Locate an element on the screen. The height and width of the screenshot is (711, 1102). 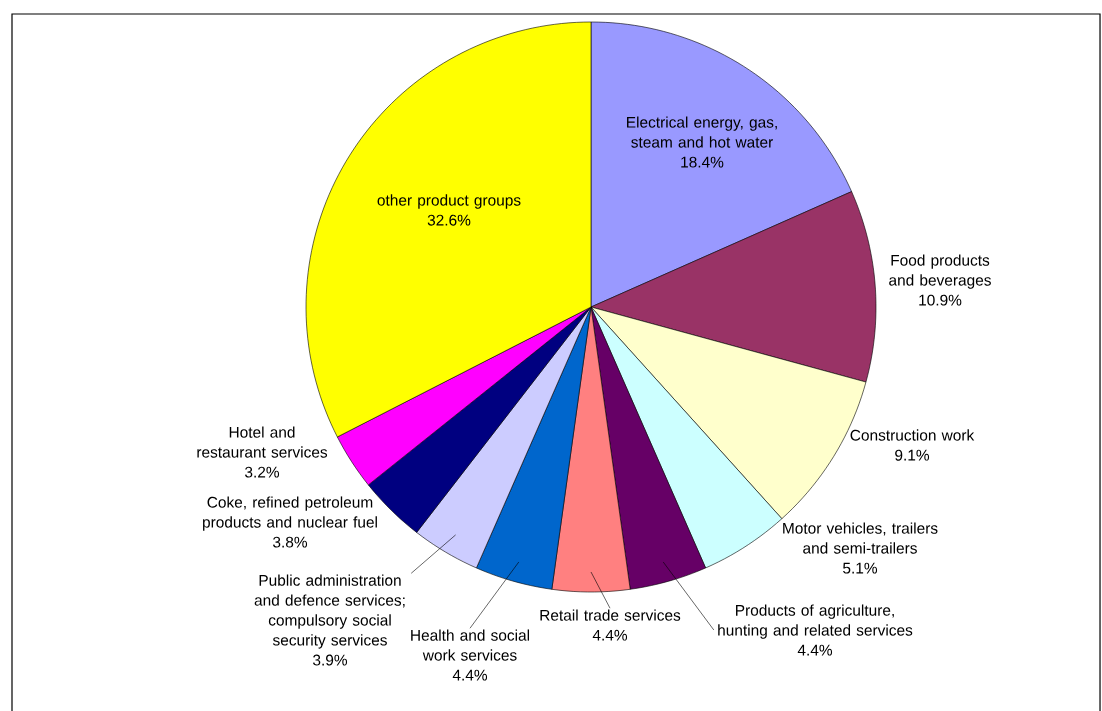
slice-label: Coke, refined petroleum products and nuclear fuel is located at coordinates (290, 513).